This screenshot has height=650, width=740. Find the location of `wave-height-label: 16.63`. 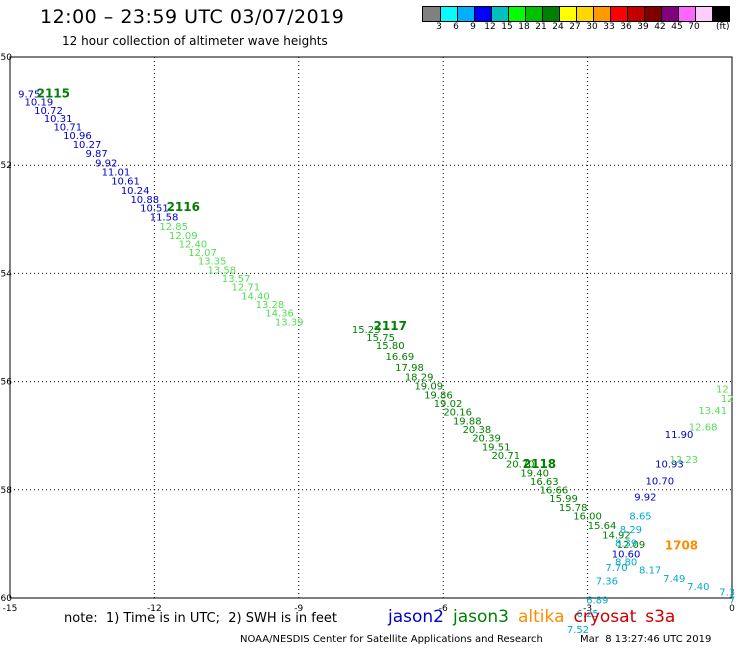

wave-height-label: 16.63 is located at coordinates (544, 482).